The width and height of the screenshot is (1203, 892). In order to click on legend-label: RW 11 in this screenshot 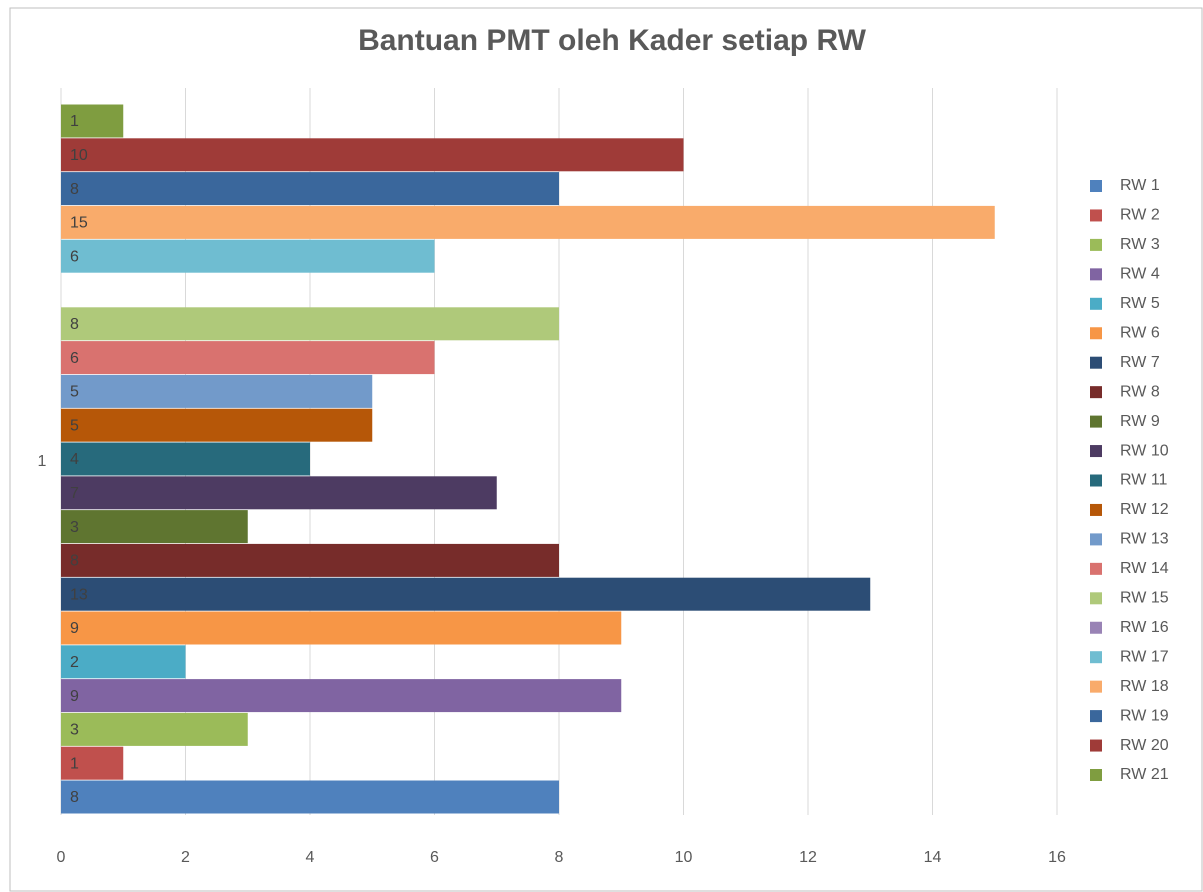, I will do `click(1144, 480)`.